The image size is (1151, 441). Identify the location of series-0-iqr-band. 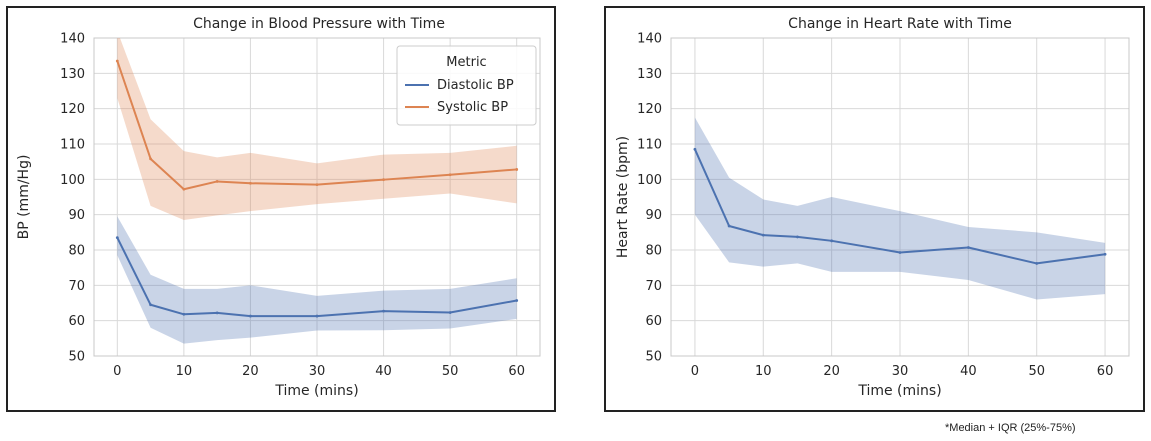
(900, 208).